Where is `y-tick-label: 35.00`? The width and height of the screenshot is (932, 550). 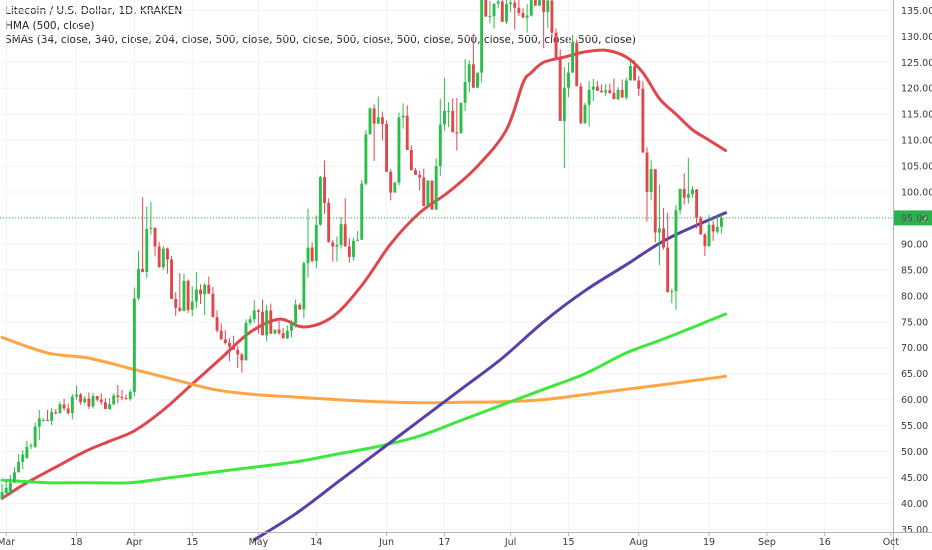
y-tick-label: 35.00 is located at coordinates (914, 530).